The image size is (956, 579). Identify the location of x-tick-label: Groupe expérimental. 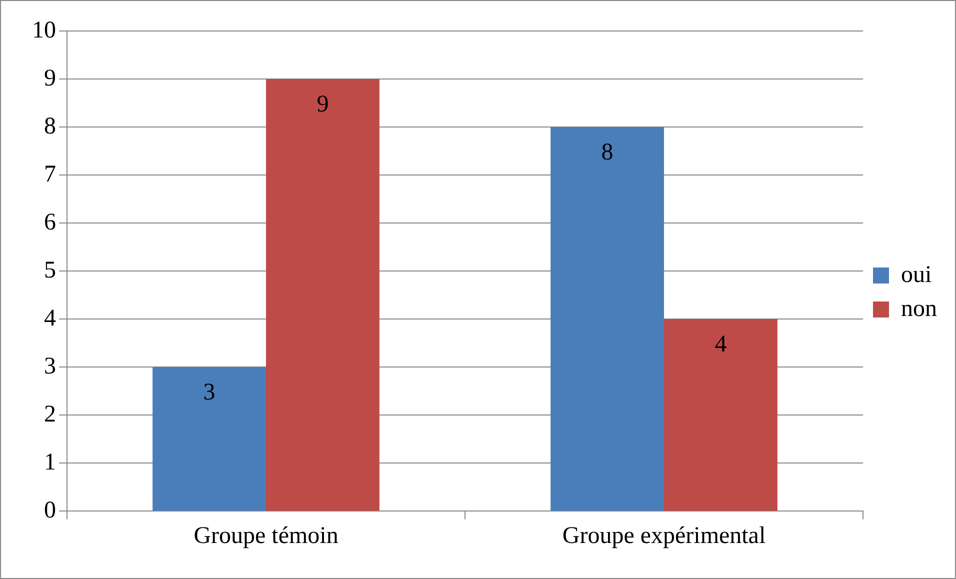
(664, 535).